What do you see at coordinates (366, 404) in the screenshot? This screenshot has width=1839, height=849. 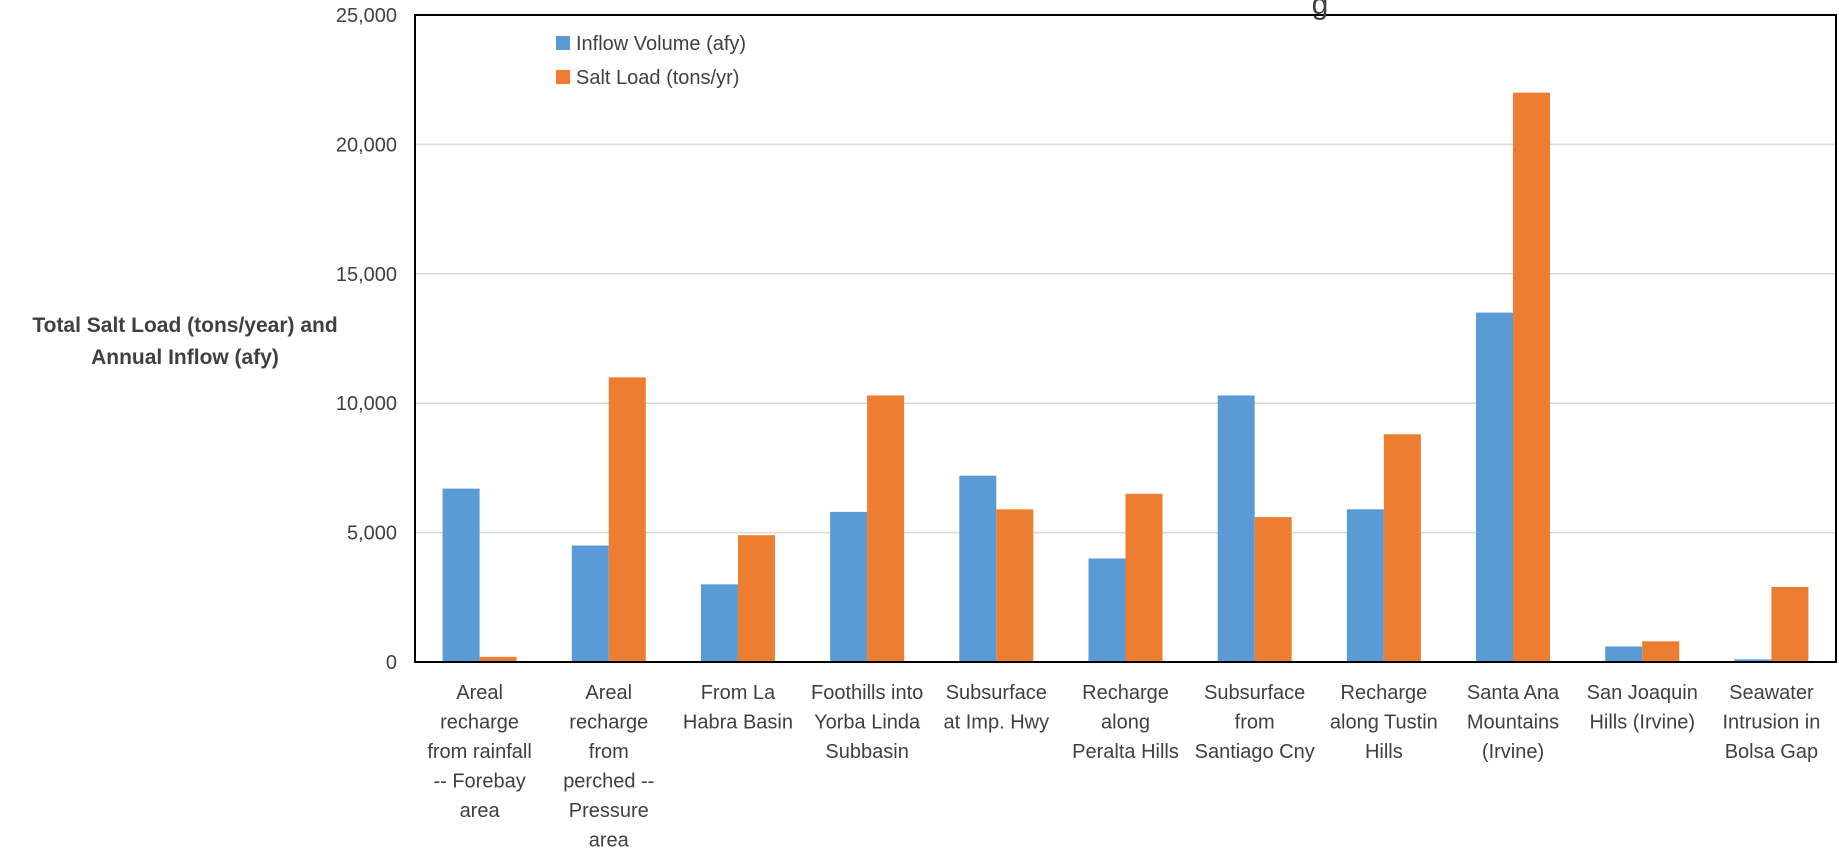 I see `y-tick-label: 10,000` at bounding box center [366, 404].